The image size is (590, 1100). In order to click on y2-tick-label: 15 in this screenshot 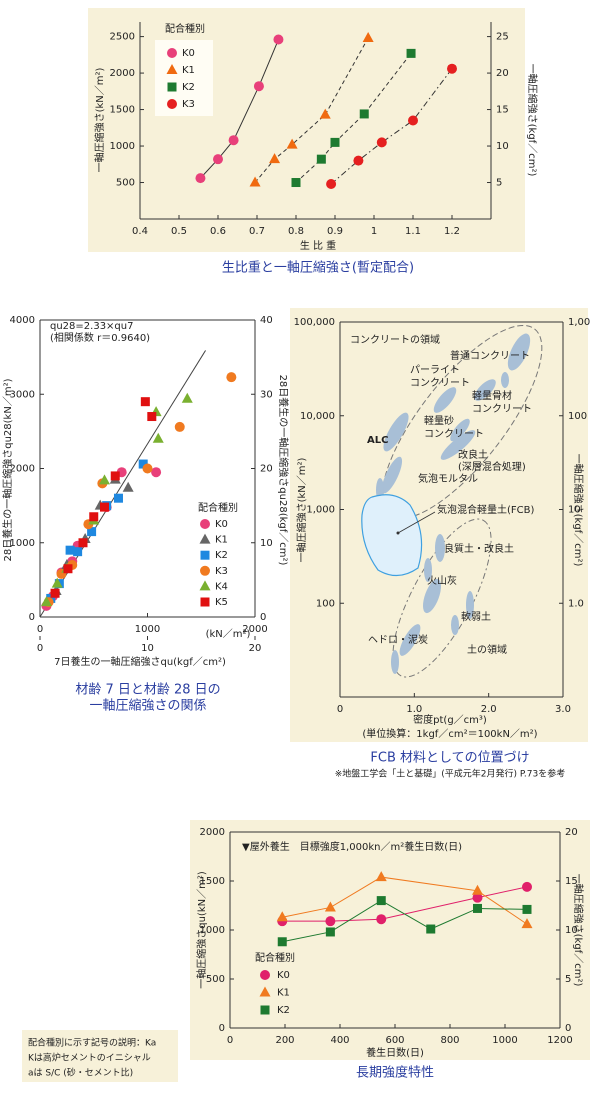, I will do `click(502, 110)`.